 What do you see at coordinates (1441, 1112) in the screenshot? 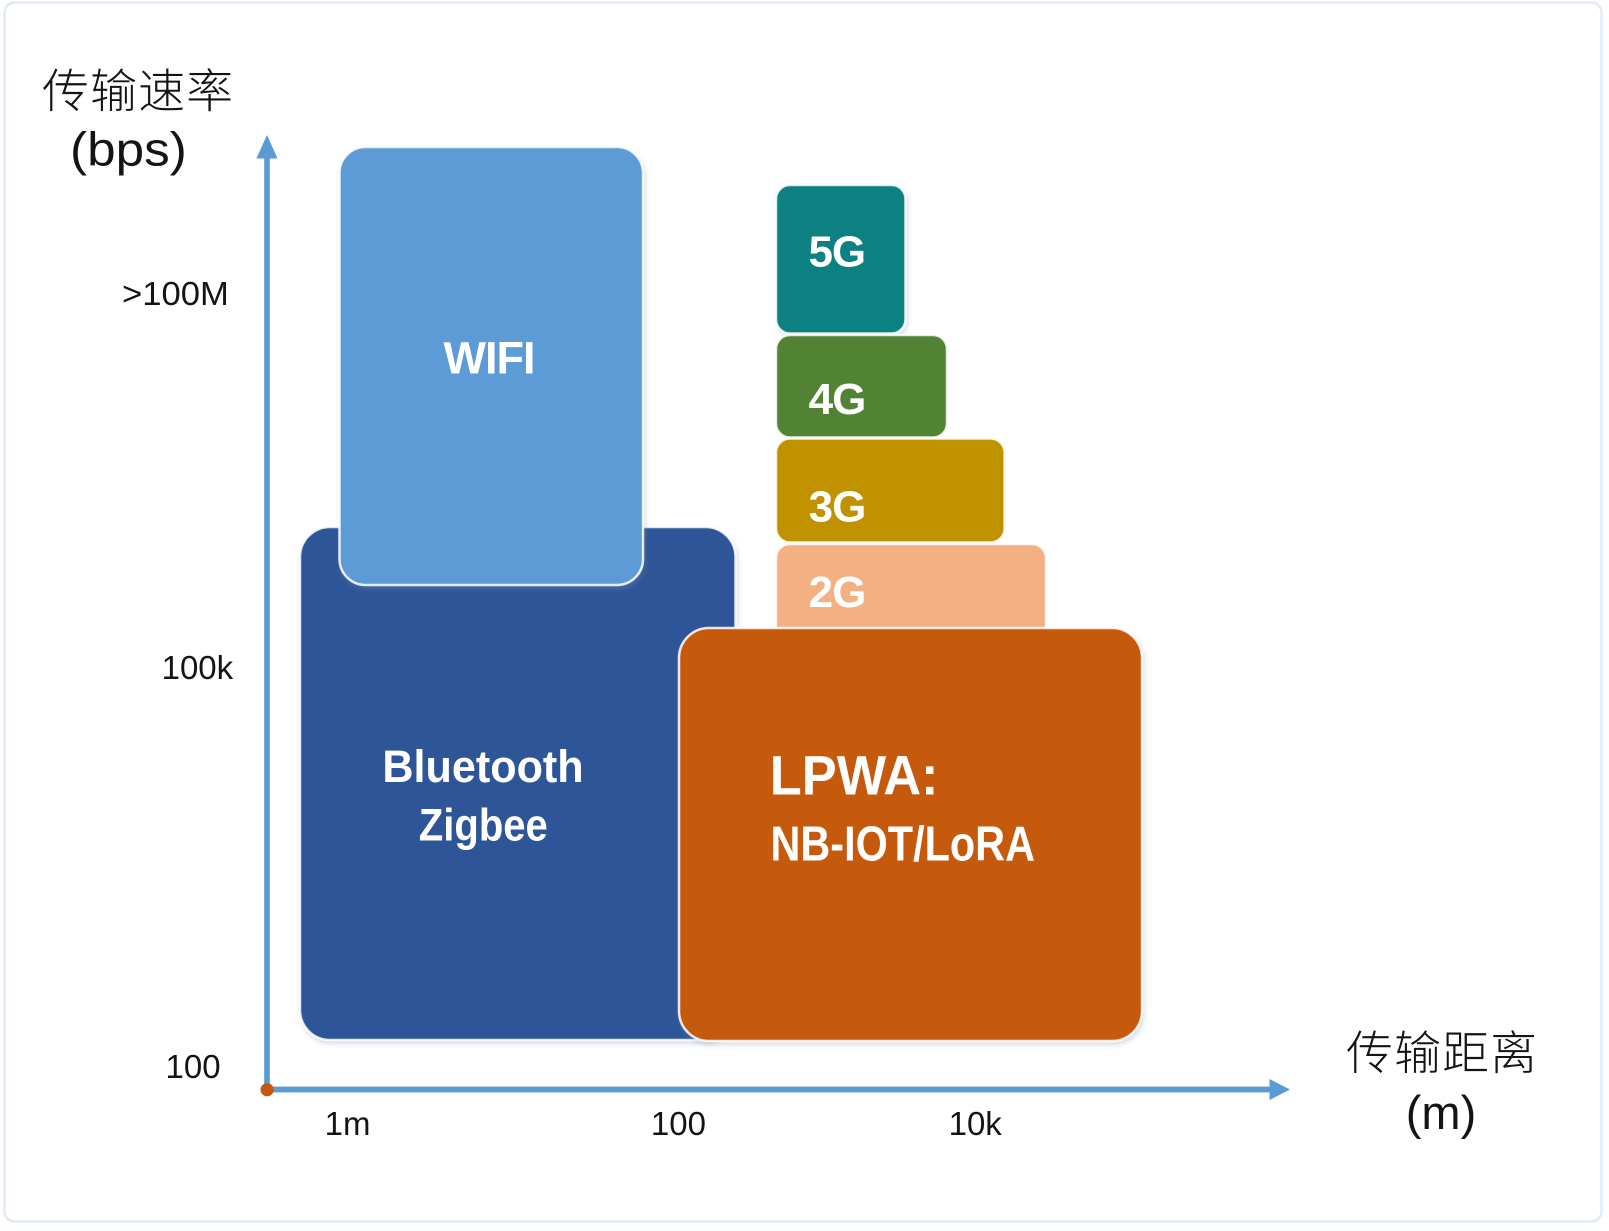
I see `svg-text: (m)` at bounding box center [1441, 1112].